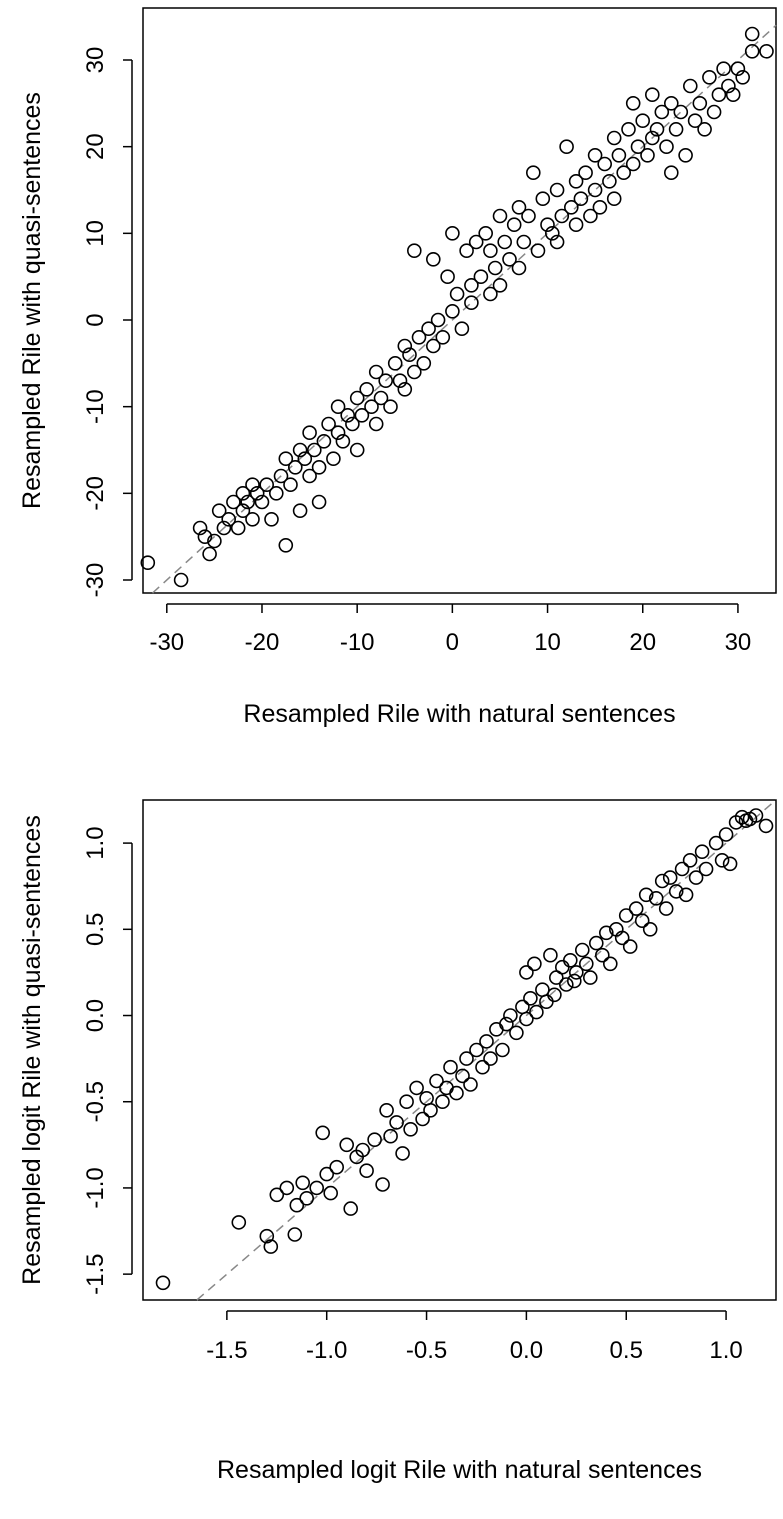  Describe the element at coordinates (642, 642) in the screenshot. I see `x-tick-label: 20` at that location.